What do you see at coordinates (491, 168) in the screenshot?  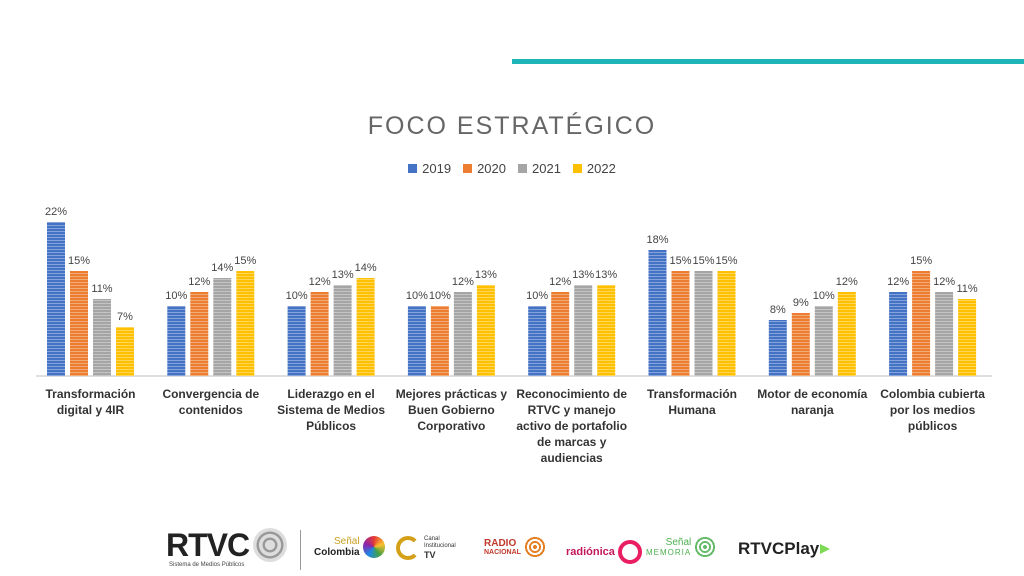 I see `legend-label-2020: 2020` at bounding box center [491, 168].